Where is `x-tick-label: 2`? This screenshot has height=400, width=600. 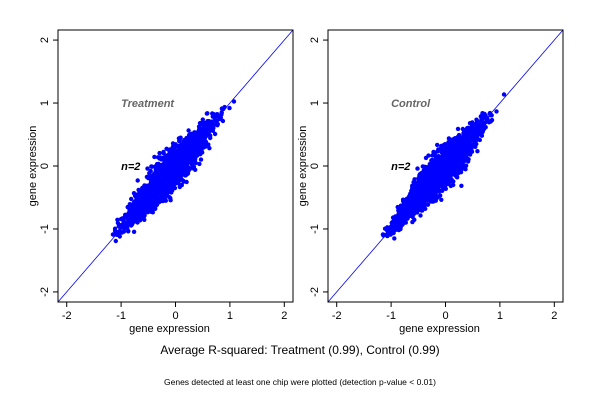 x-tick-label: 2 is located at coordinates (284, 316).